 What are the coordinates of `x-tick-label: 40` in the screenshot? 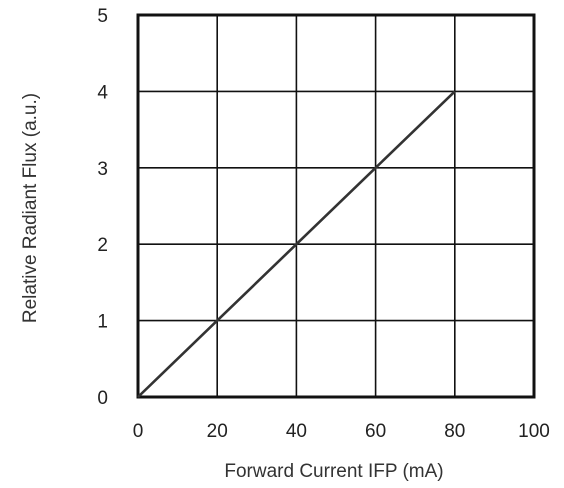 It's located at (296, 431).